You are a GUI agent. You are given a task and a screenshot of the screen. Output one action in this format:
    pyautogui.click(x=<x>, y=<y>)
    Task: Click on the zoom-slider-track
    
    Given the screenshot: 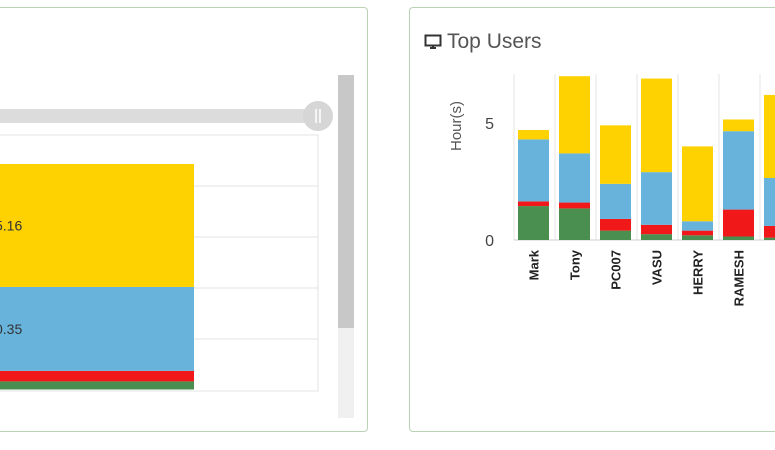 What is the action you would take?
    pyautogui.click(x=156, y=116)
    